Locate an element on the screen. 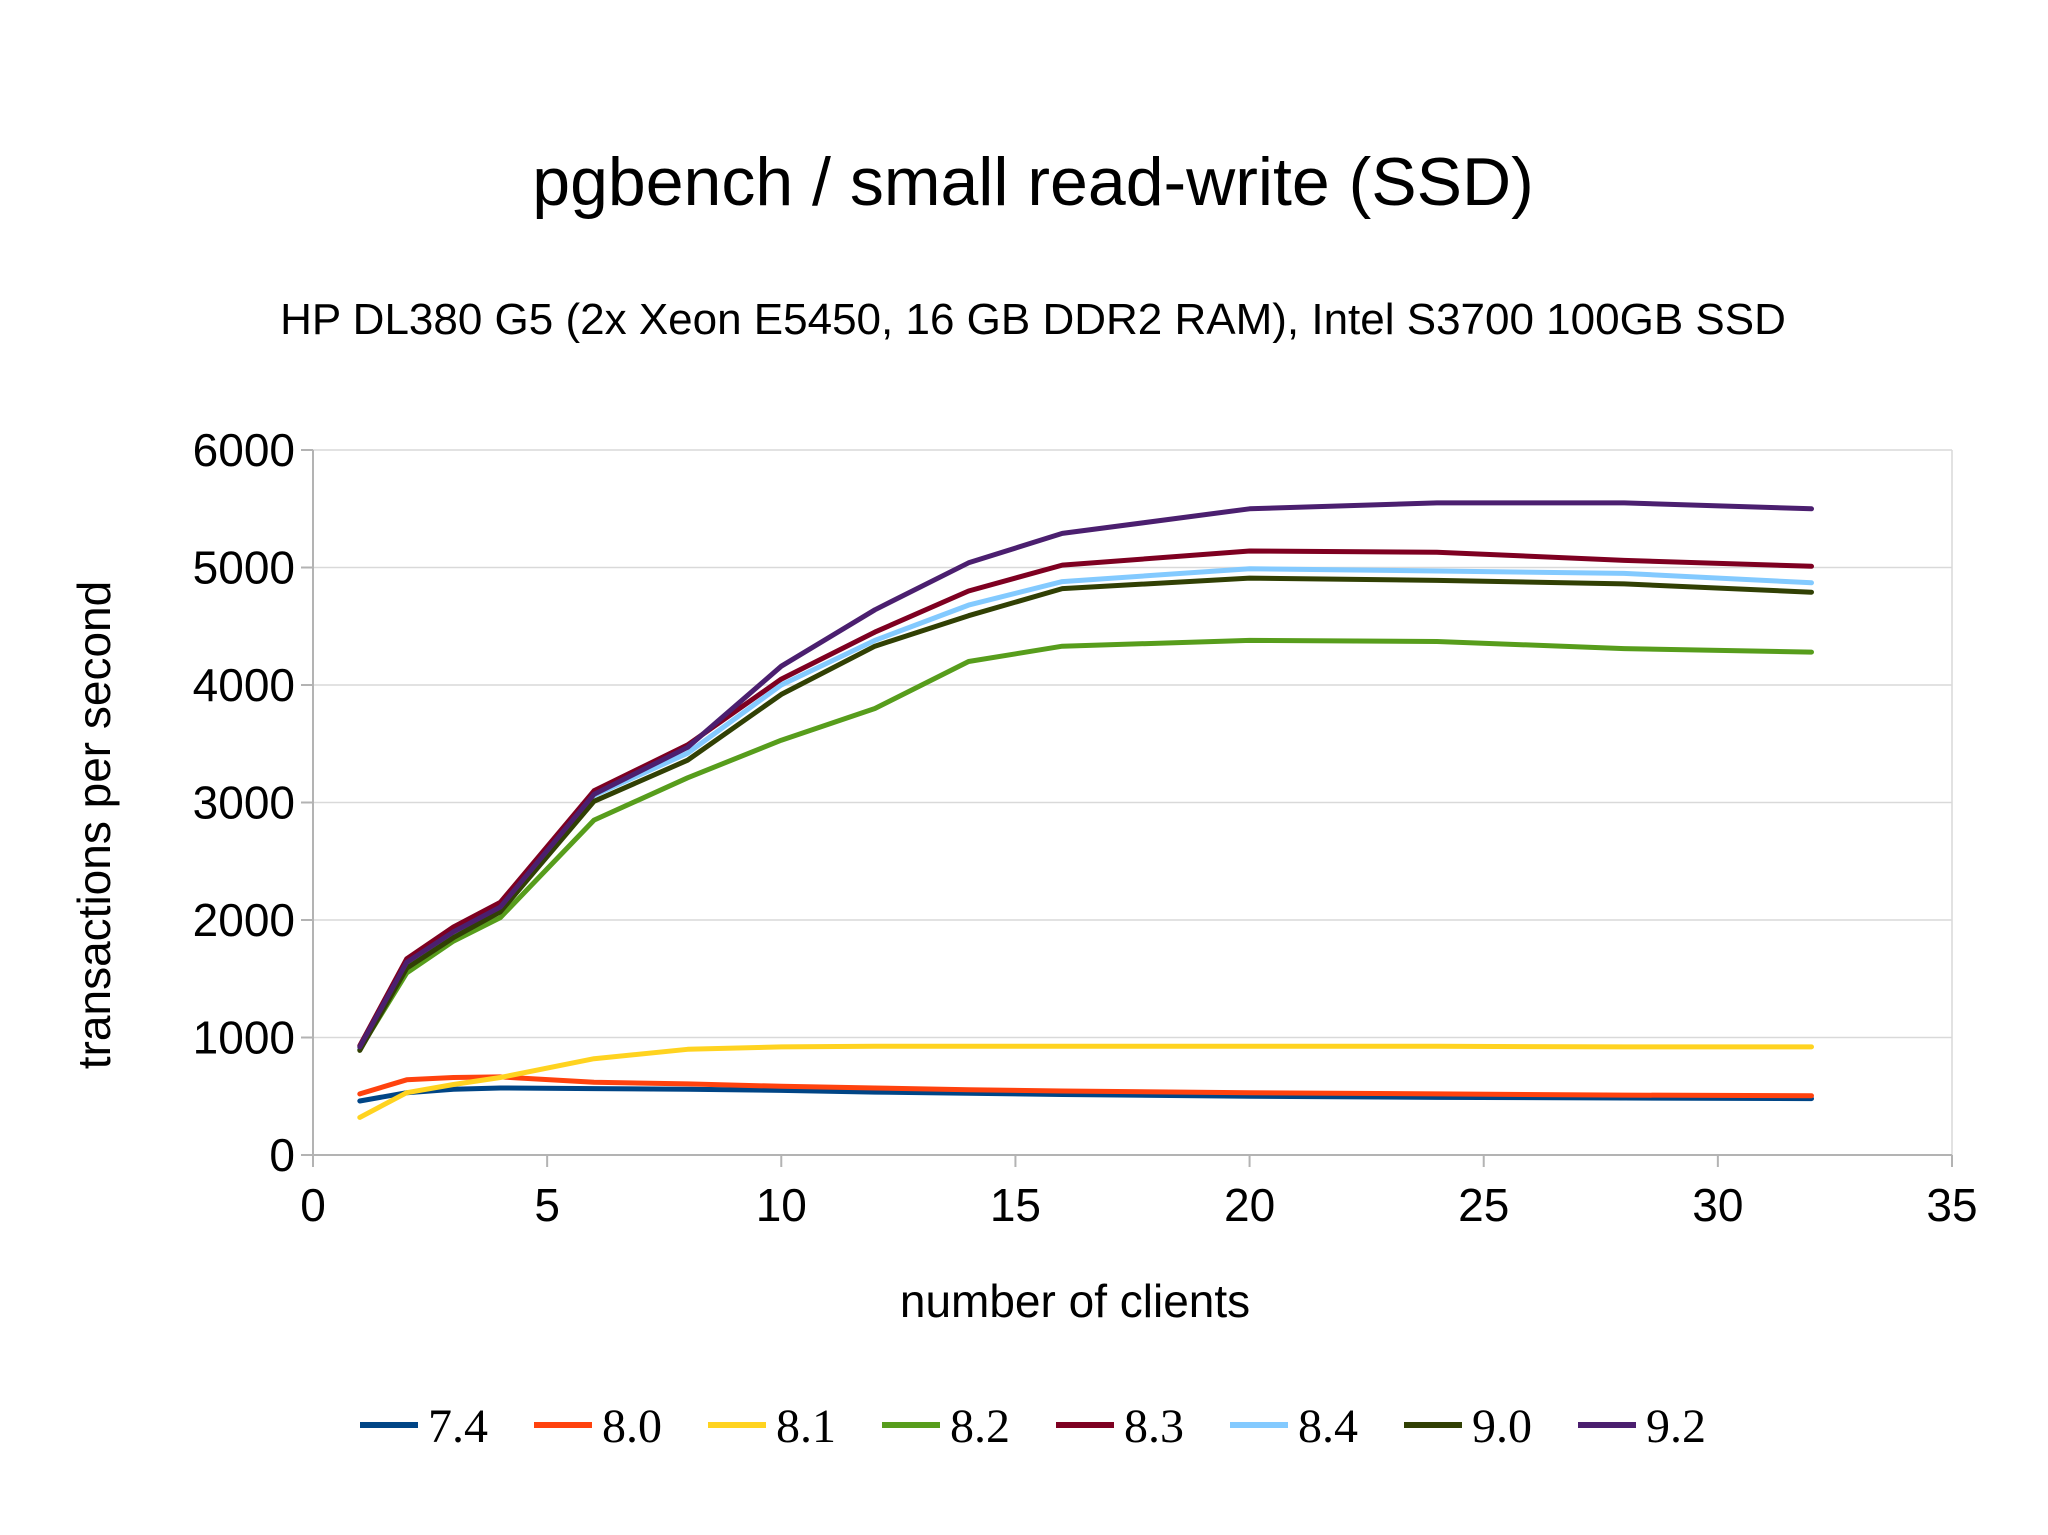 Image resolution: width=2048 pixels, height=1535 pixels. legend-label: 8.1 is located at coordinates (806, 1426).